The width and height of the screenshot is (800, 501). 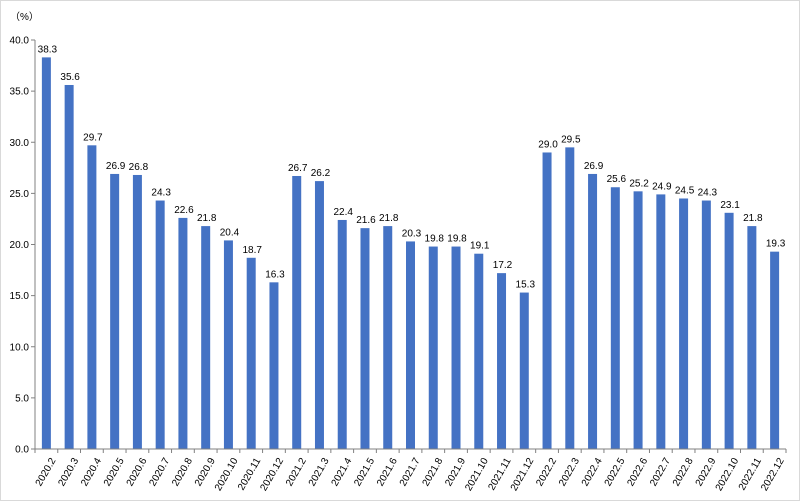 What do you see at coordinates (68, 472) in the screenshot?
I see `x-tick-label: 2020.3` at bounding box center [68, 472].